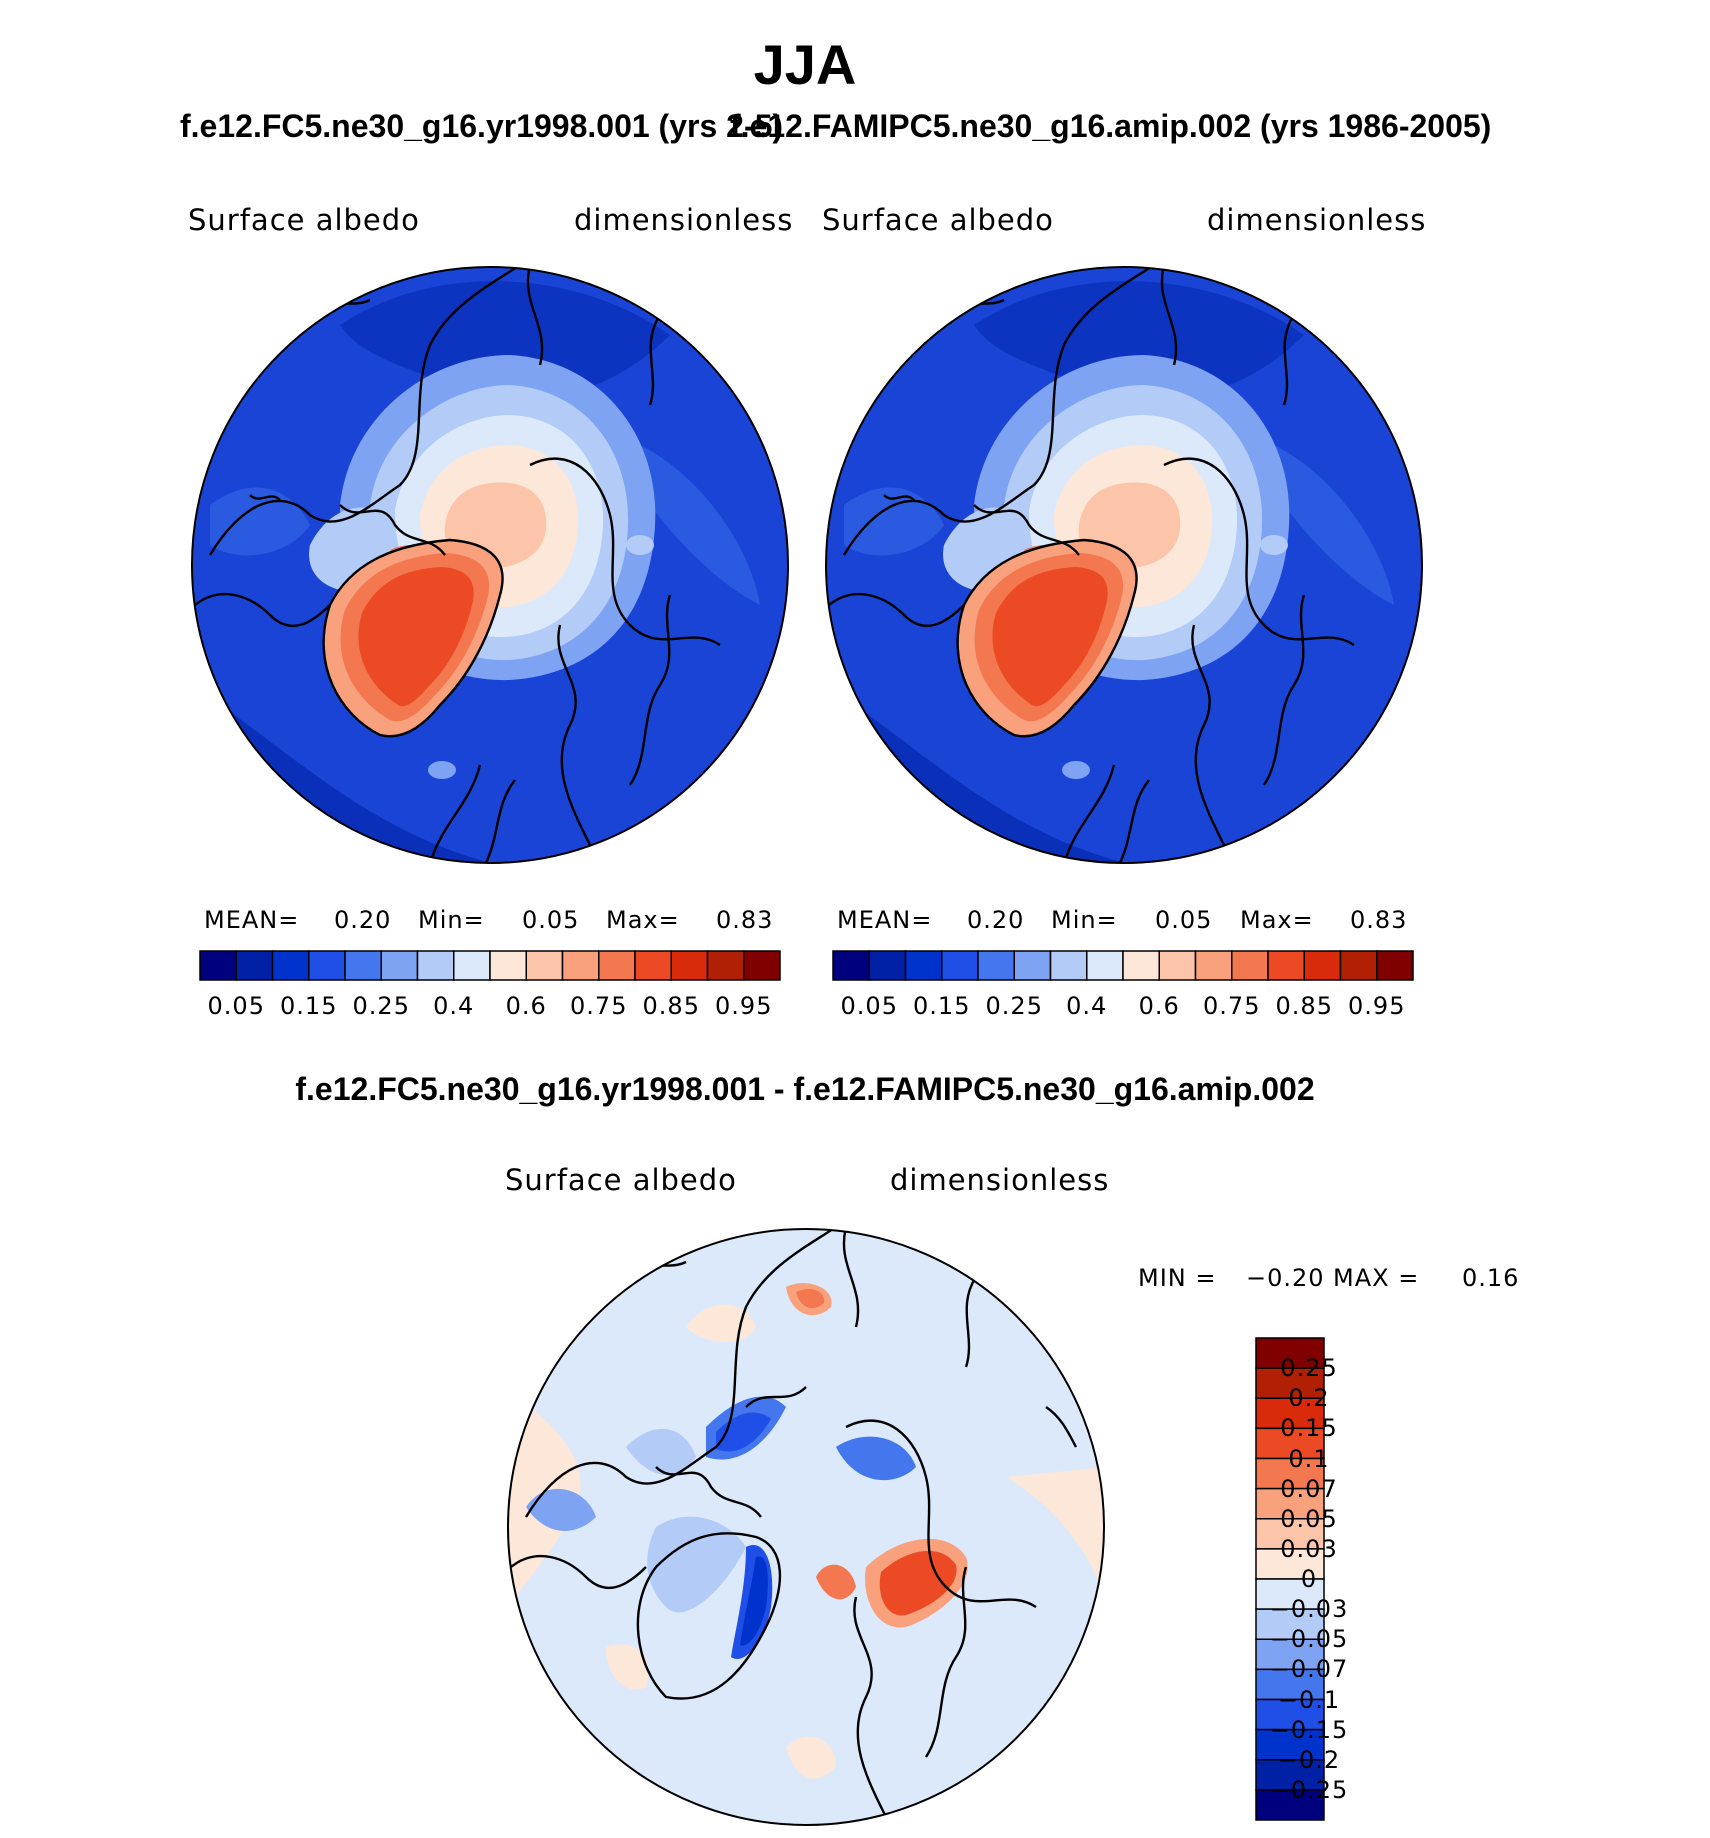 The image size is (1710, 1838). I want to click on difference-colorbar, so click(1290, 1579).